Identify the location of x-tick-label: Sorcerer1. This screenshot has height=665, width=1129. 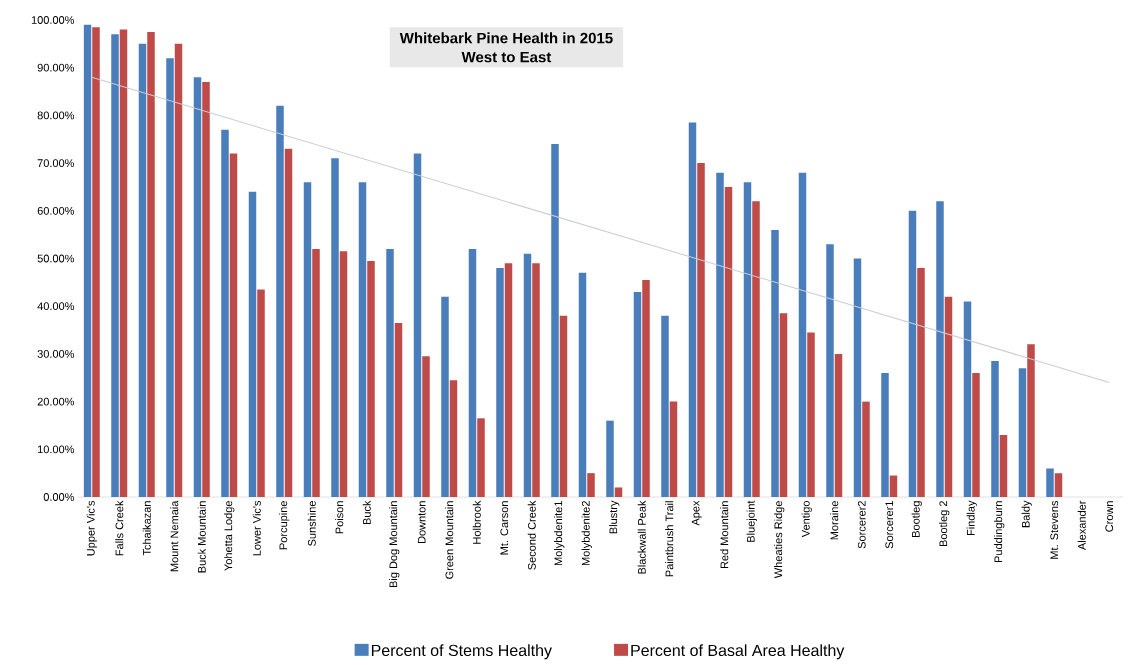
(889, 525).